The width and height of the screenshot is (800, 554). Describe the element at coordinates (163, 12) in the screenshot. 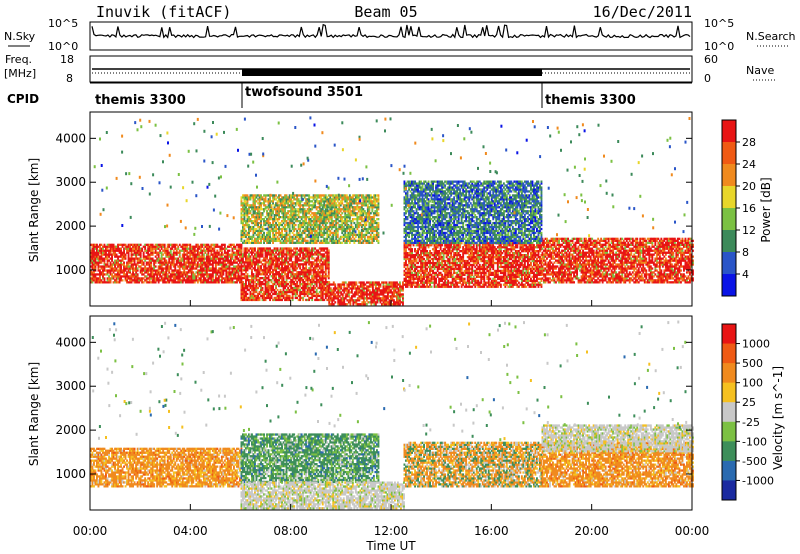

I see `station-title: Inuvik (fitACF)` at that location.